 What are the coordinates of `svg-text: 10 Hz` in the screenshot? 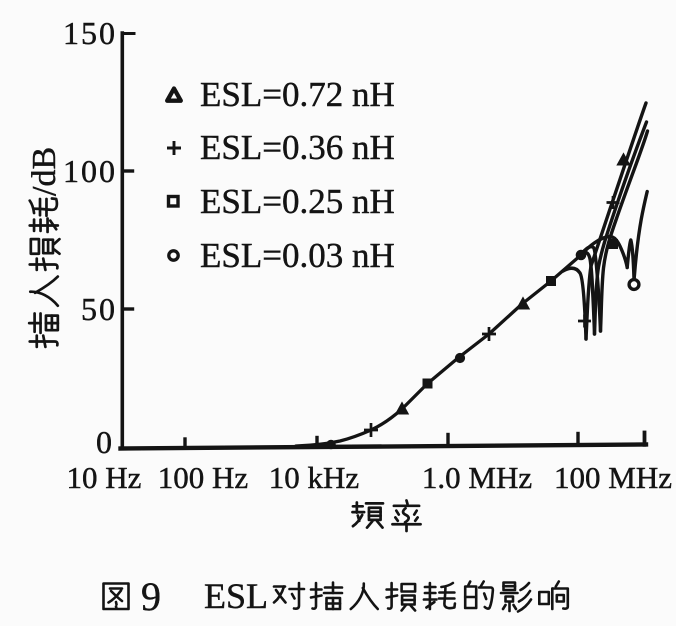 It's located at (104, 477).